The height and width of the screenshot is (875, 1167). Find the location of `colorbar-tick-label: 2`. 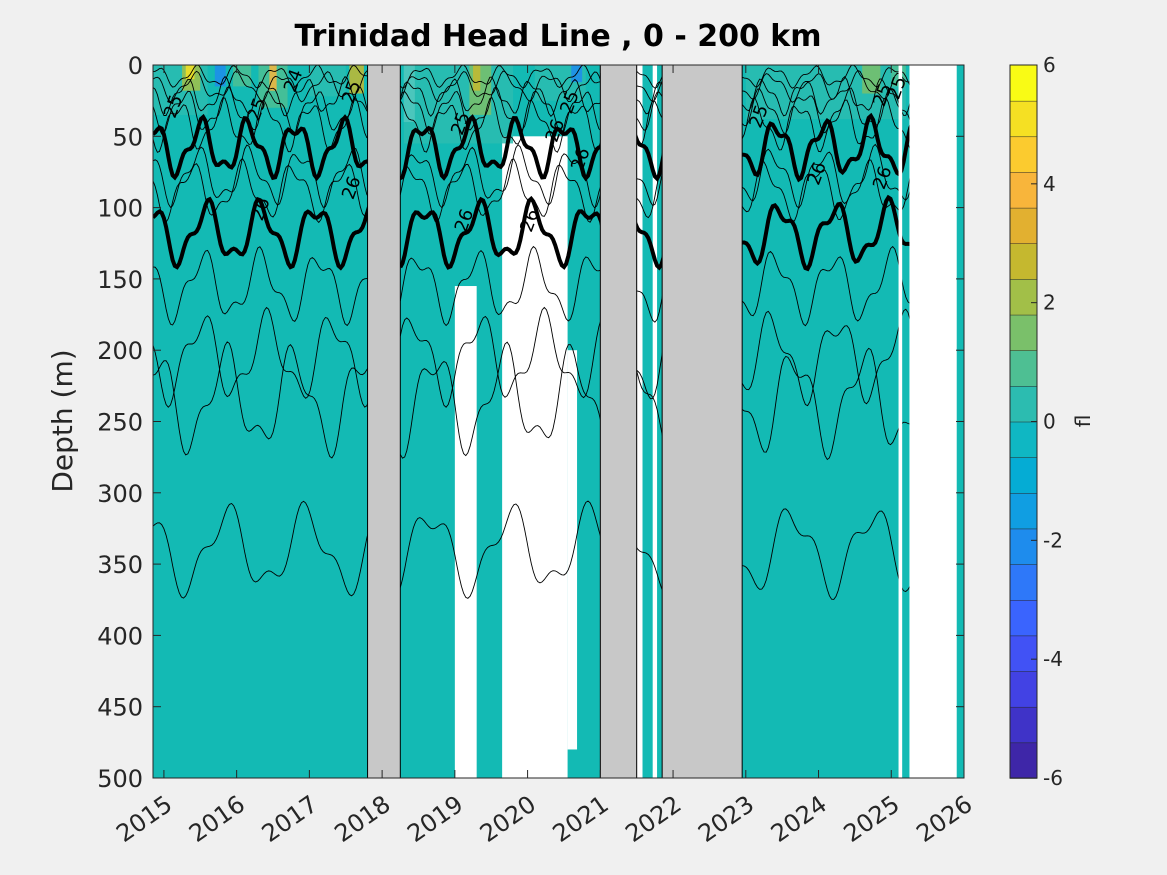

colorbar-tick-label: 2 is located at coordinates (1049, 303).